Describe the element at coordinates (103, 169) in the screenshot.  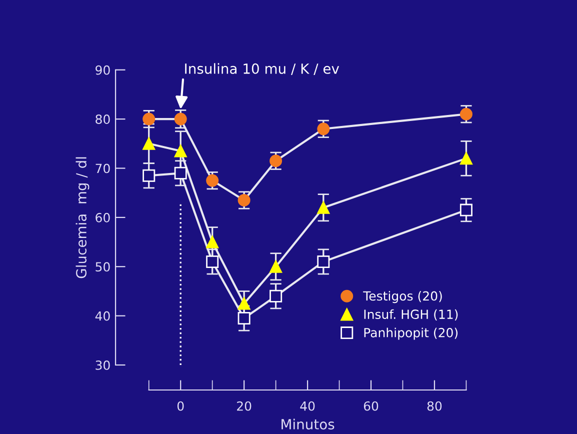
I see `y-tick-label: 70` at that location.